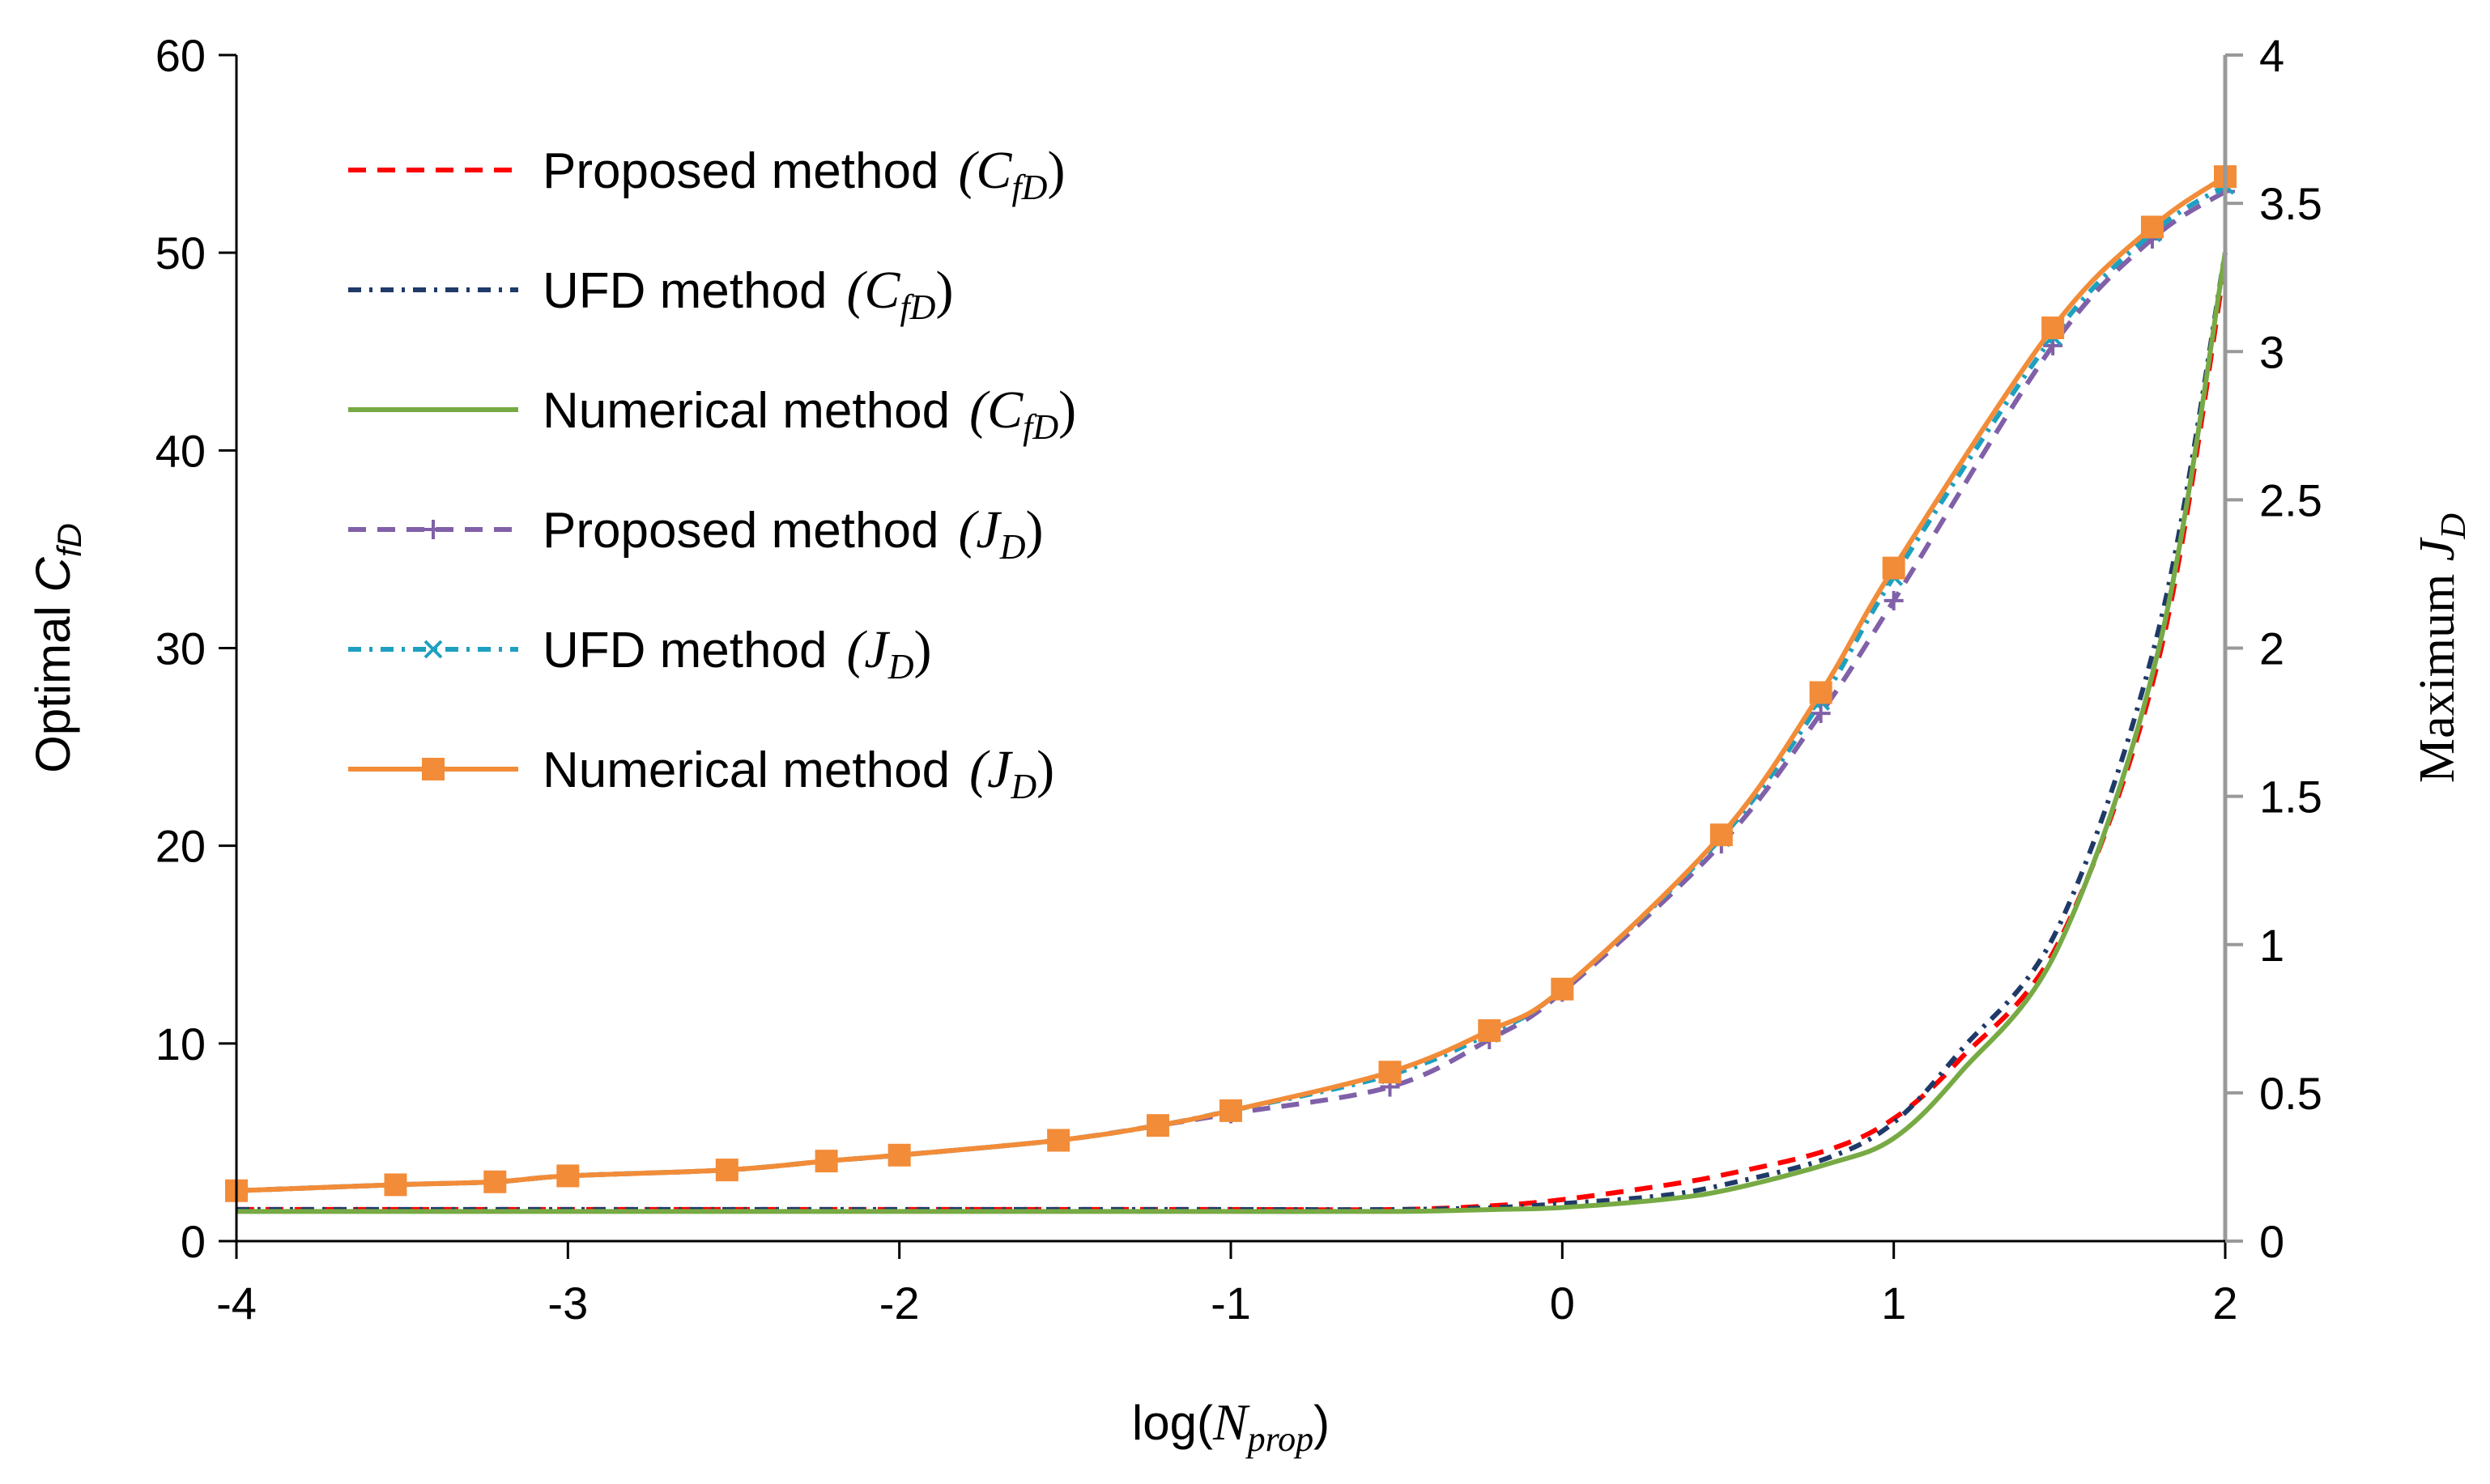 Image resolution: width=2490 pixels, height=1484 pixels. Describe the element at coordinates (237, 1303) in the screenshot. I see `x-tick-label-0: -4` at that location.